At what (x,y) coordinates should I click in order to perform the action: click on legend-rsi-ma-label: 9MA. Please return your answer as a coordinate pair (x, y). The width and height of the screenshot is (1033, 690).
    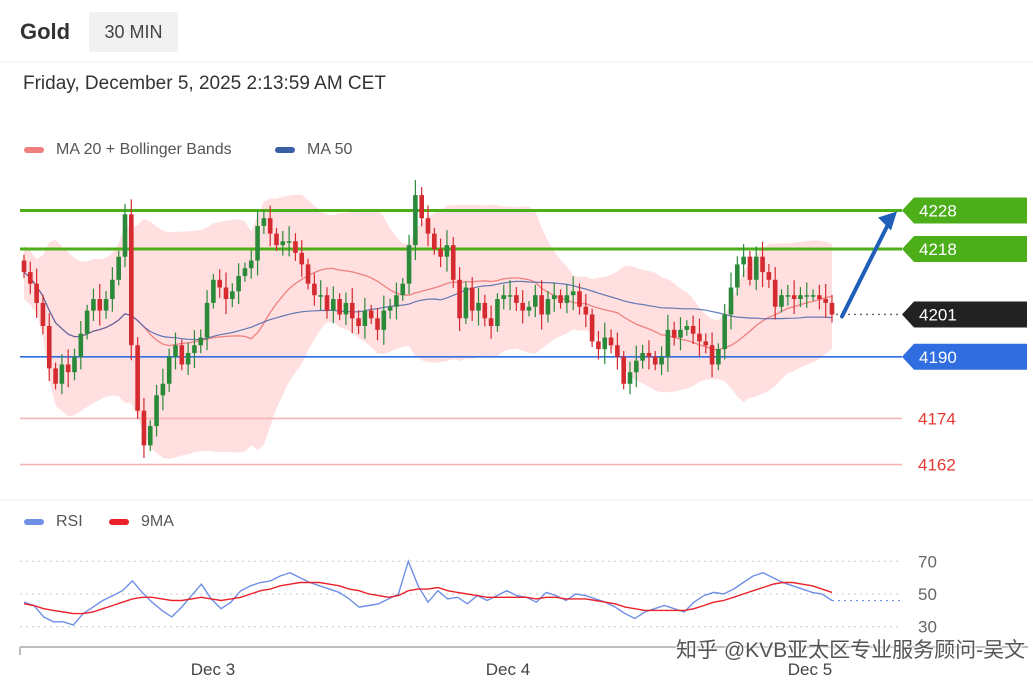
    Looking at the image, I should click on (157, 521).